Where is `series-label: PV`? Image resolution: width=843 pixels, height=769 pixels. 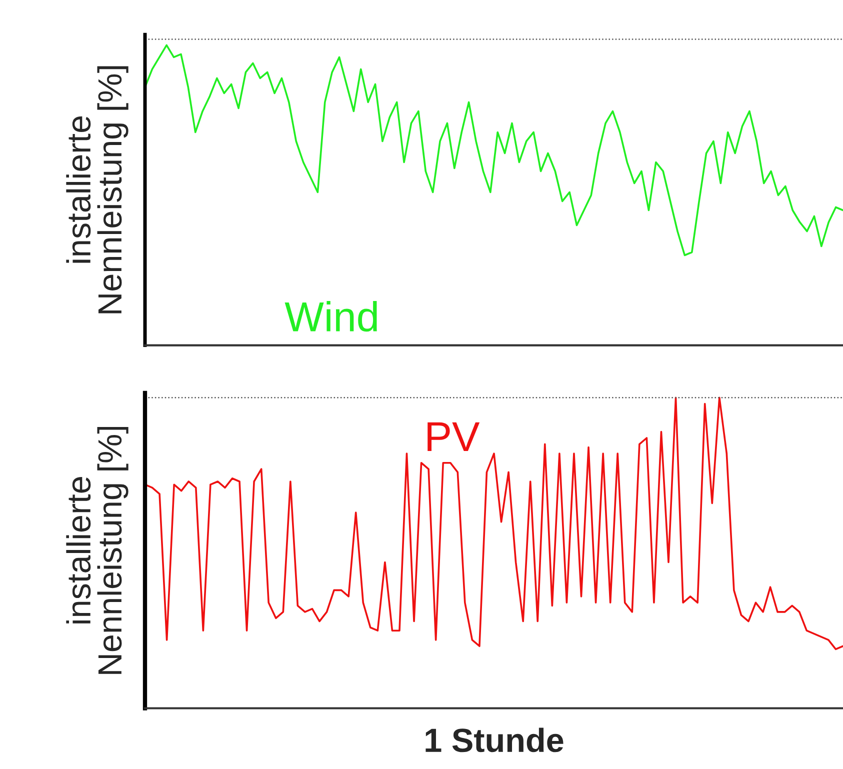 series-label: PV is located at coordinates (454, 437).